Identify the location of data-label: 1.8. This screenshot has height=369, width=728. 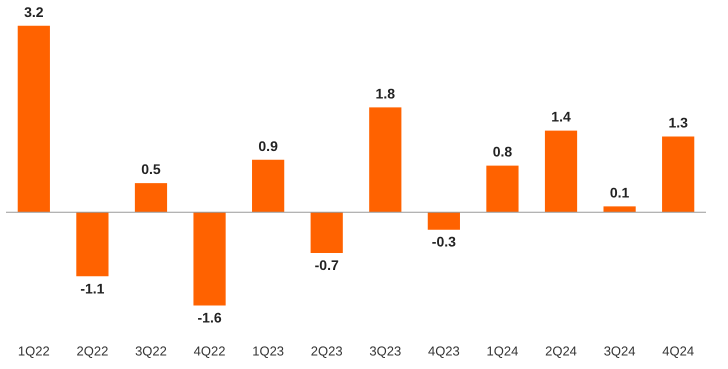
(386, 93).